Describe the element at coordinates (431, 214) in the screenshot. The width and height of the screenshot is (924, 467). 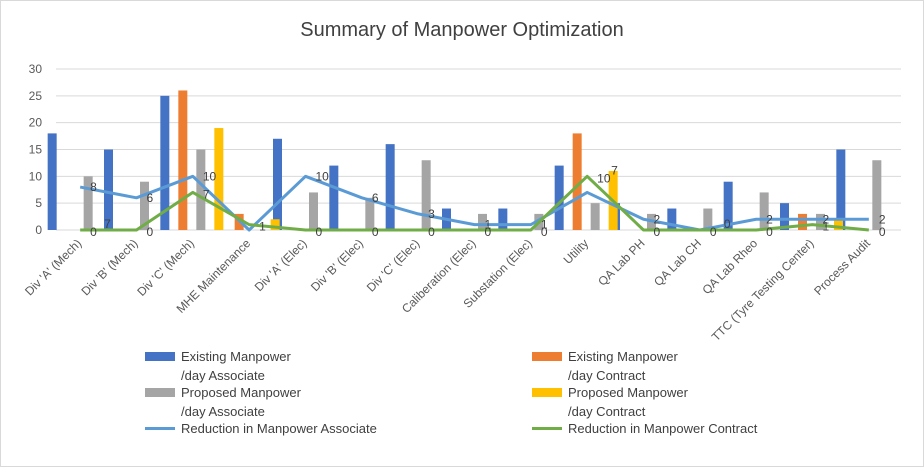
I see `data-label: 3` at that location.